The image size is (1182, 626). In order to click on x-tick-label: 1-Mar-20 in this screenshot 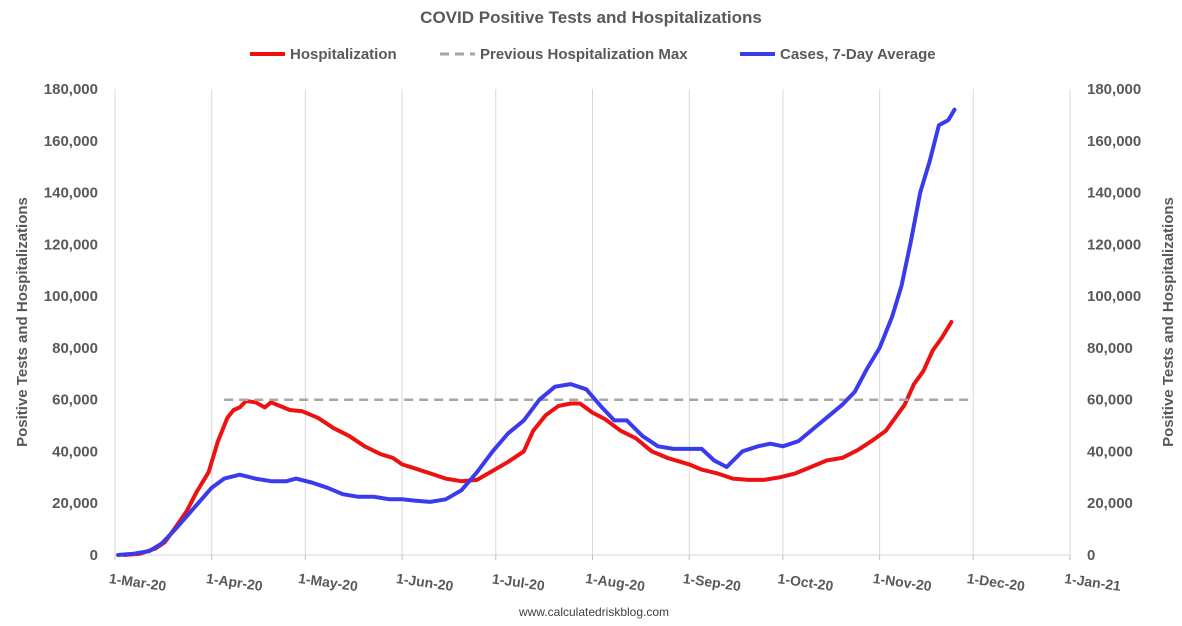, I will do `click(137, 582)`.